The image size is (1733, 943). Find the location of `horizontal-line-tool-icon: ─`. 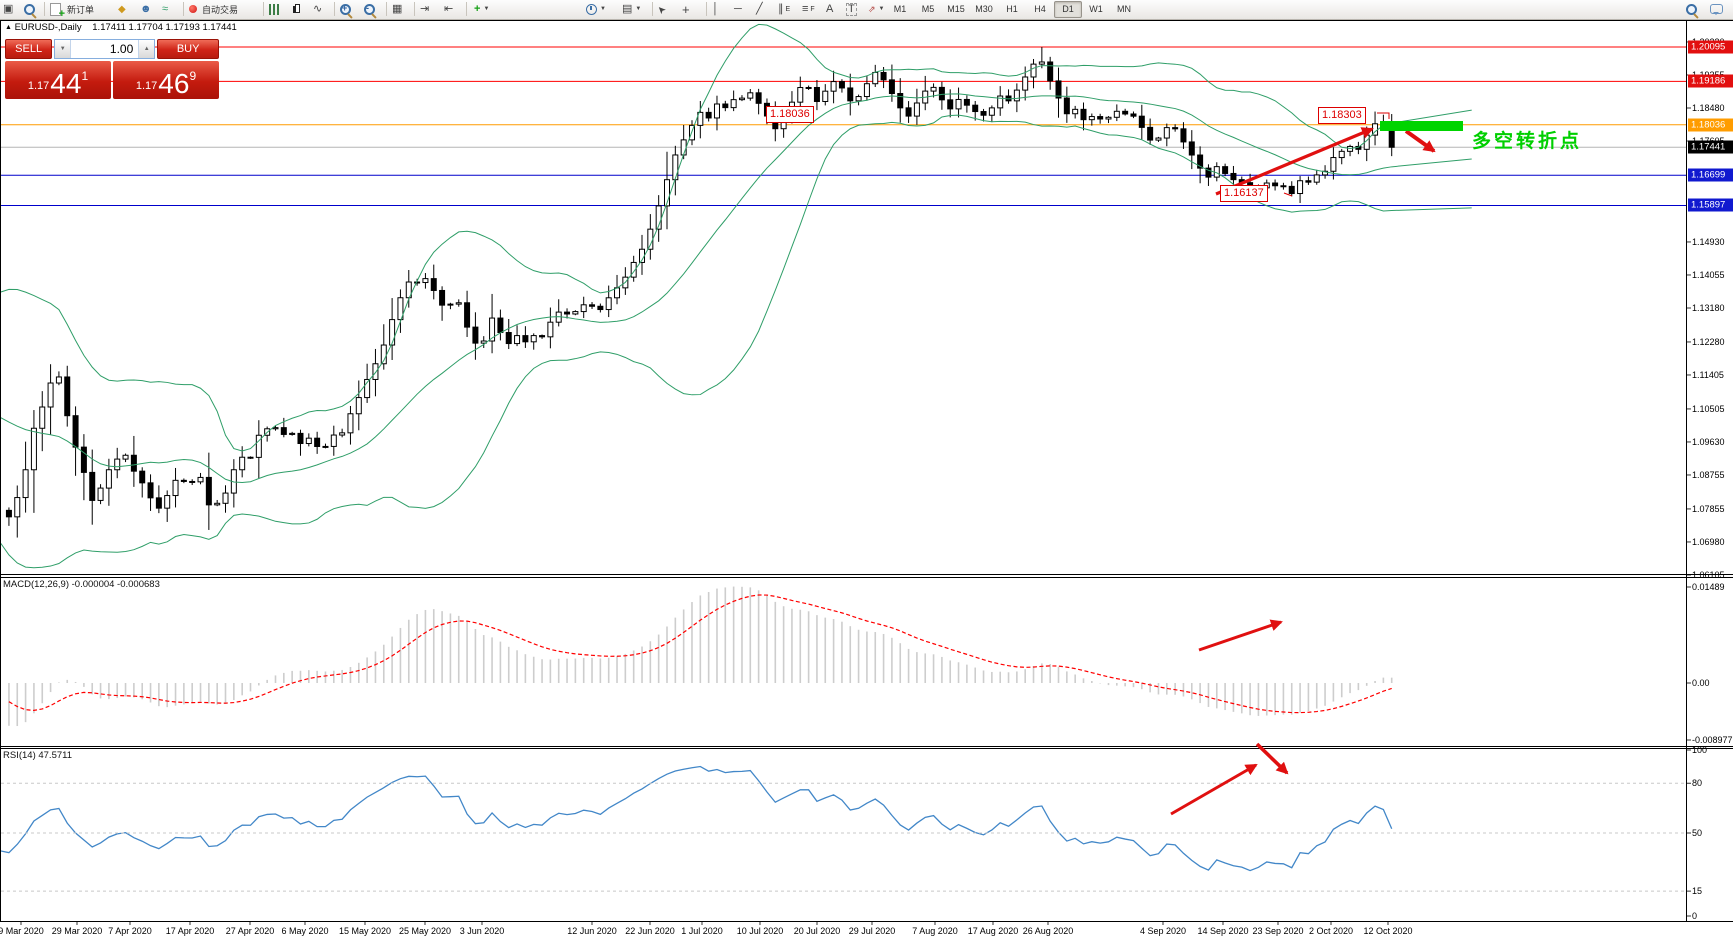

horizontal-line-tool-icon: ─ is located at coordinates (738, 8).